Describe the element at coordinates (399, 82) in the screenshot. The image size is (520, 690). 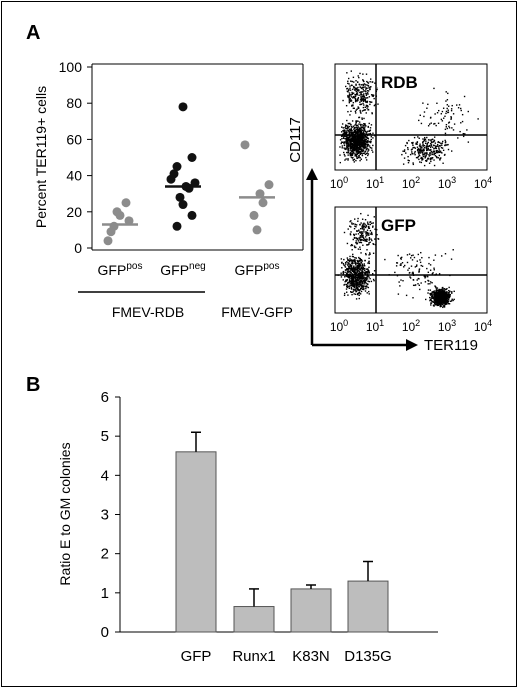
I see `flow-rdb-label: RDB` at that location.